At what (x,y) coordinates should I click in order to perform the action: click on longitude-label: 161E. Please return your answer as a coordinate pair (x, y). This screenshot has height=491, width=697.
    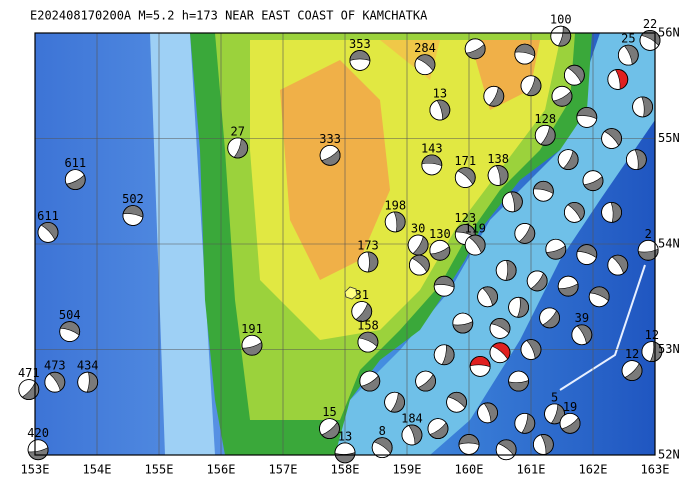
    Looking at the image, I should click on (531, 470).